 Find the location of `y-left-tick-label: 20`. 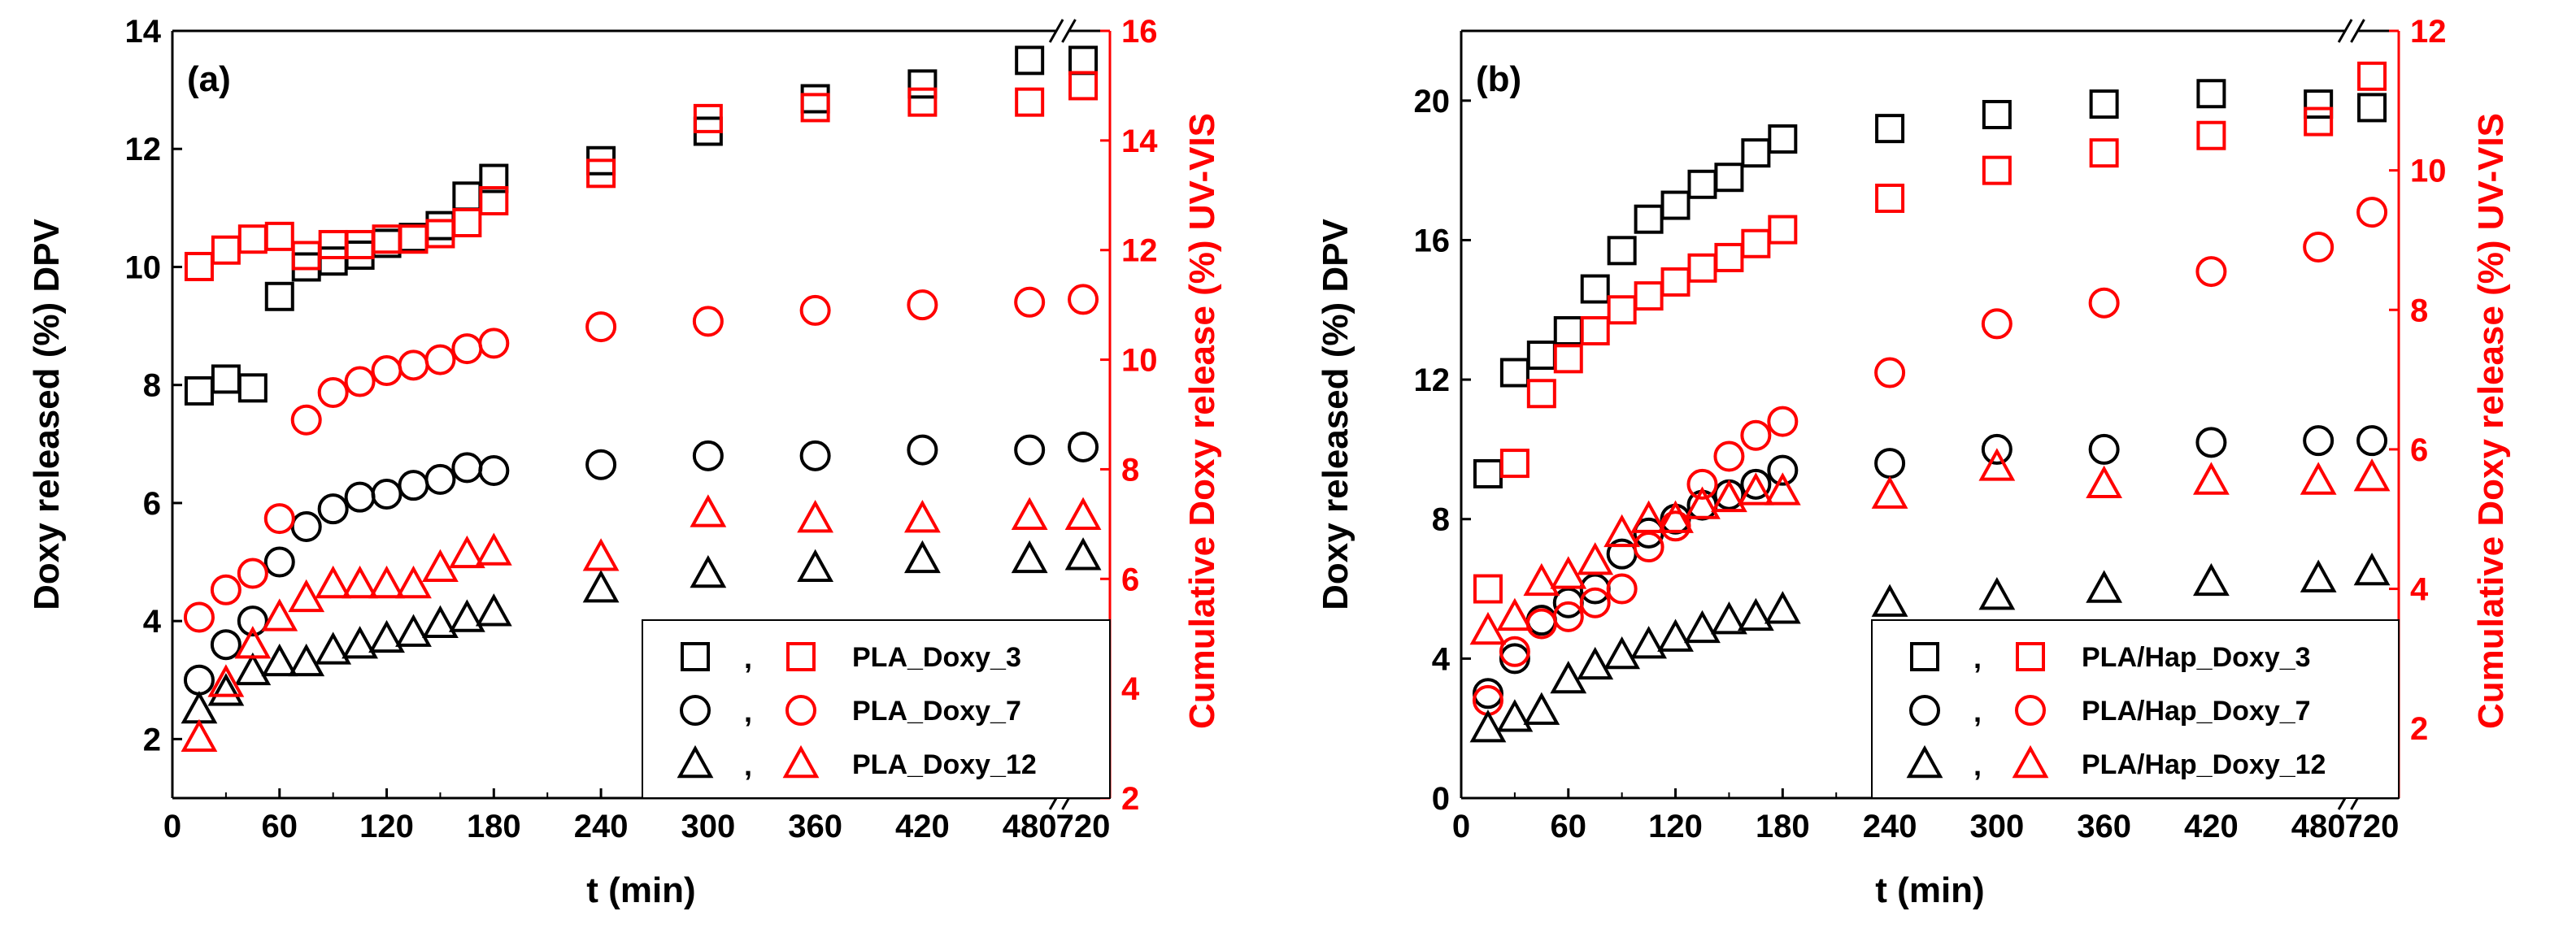

y-left-tick-label: 20 is located at coordinates (1433, 102).